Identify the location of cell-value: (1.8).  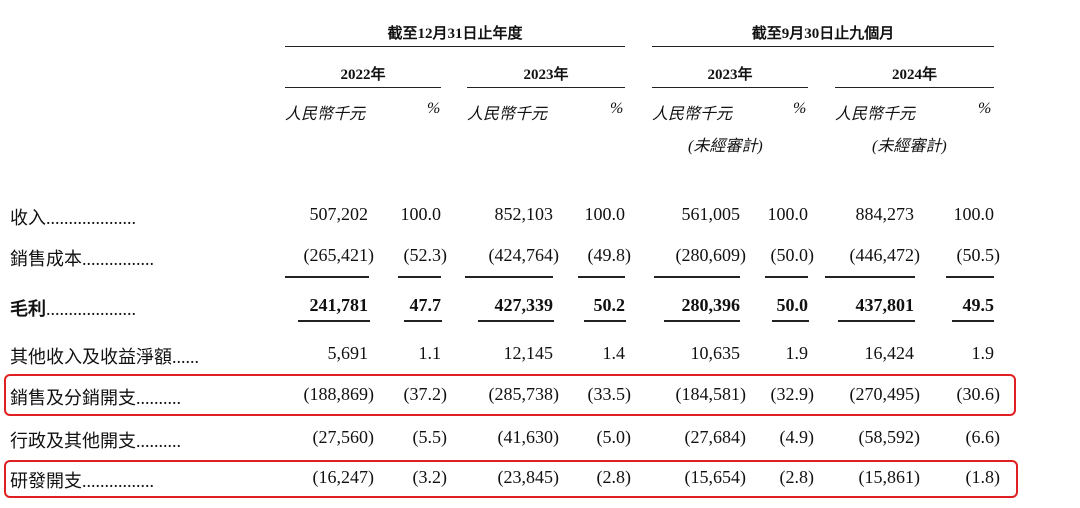
(983, 477).